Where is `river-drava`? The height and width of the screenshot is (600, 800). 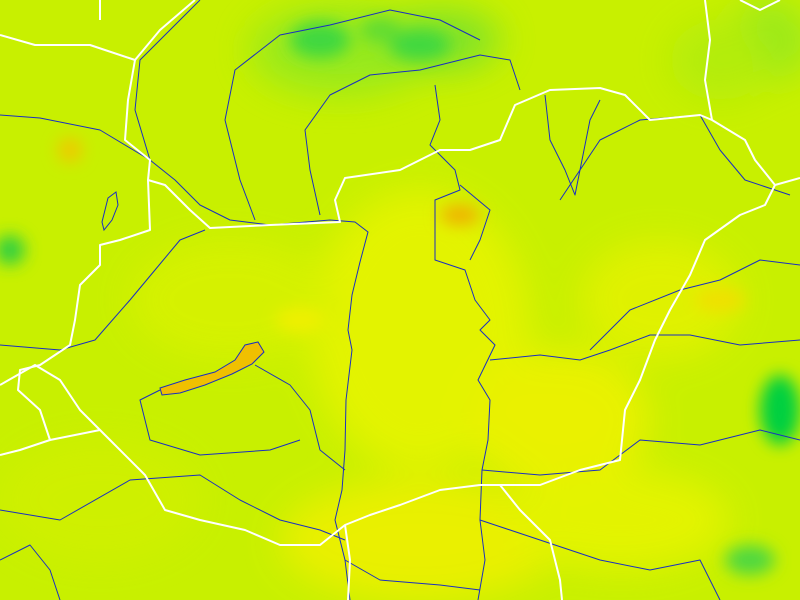 river-drava is located at coordinates (173, 507).